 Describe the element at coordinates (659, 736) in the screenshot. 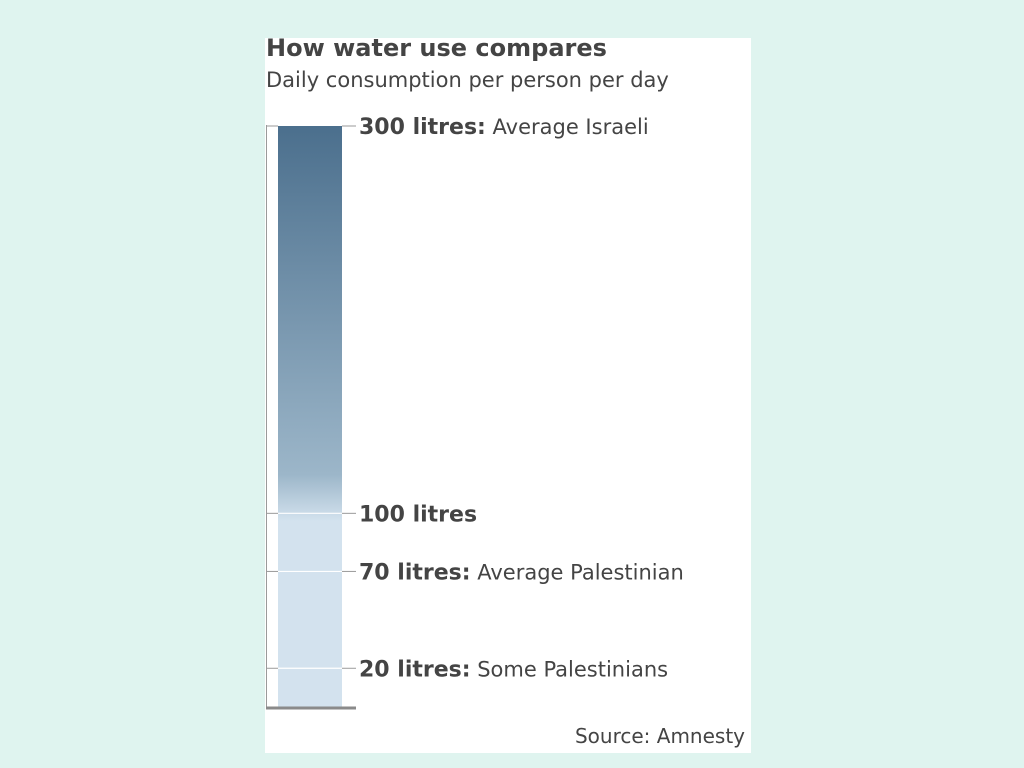

I see `source-note: Source: Amnesty` at that location.